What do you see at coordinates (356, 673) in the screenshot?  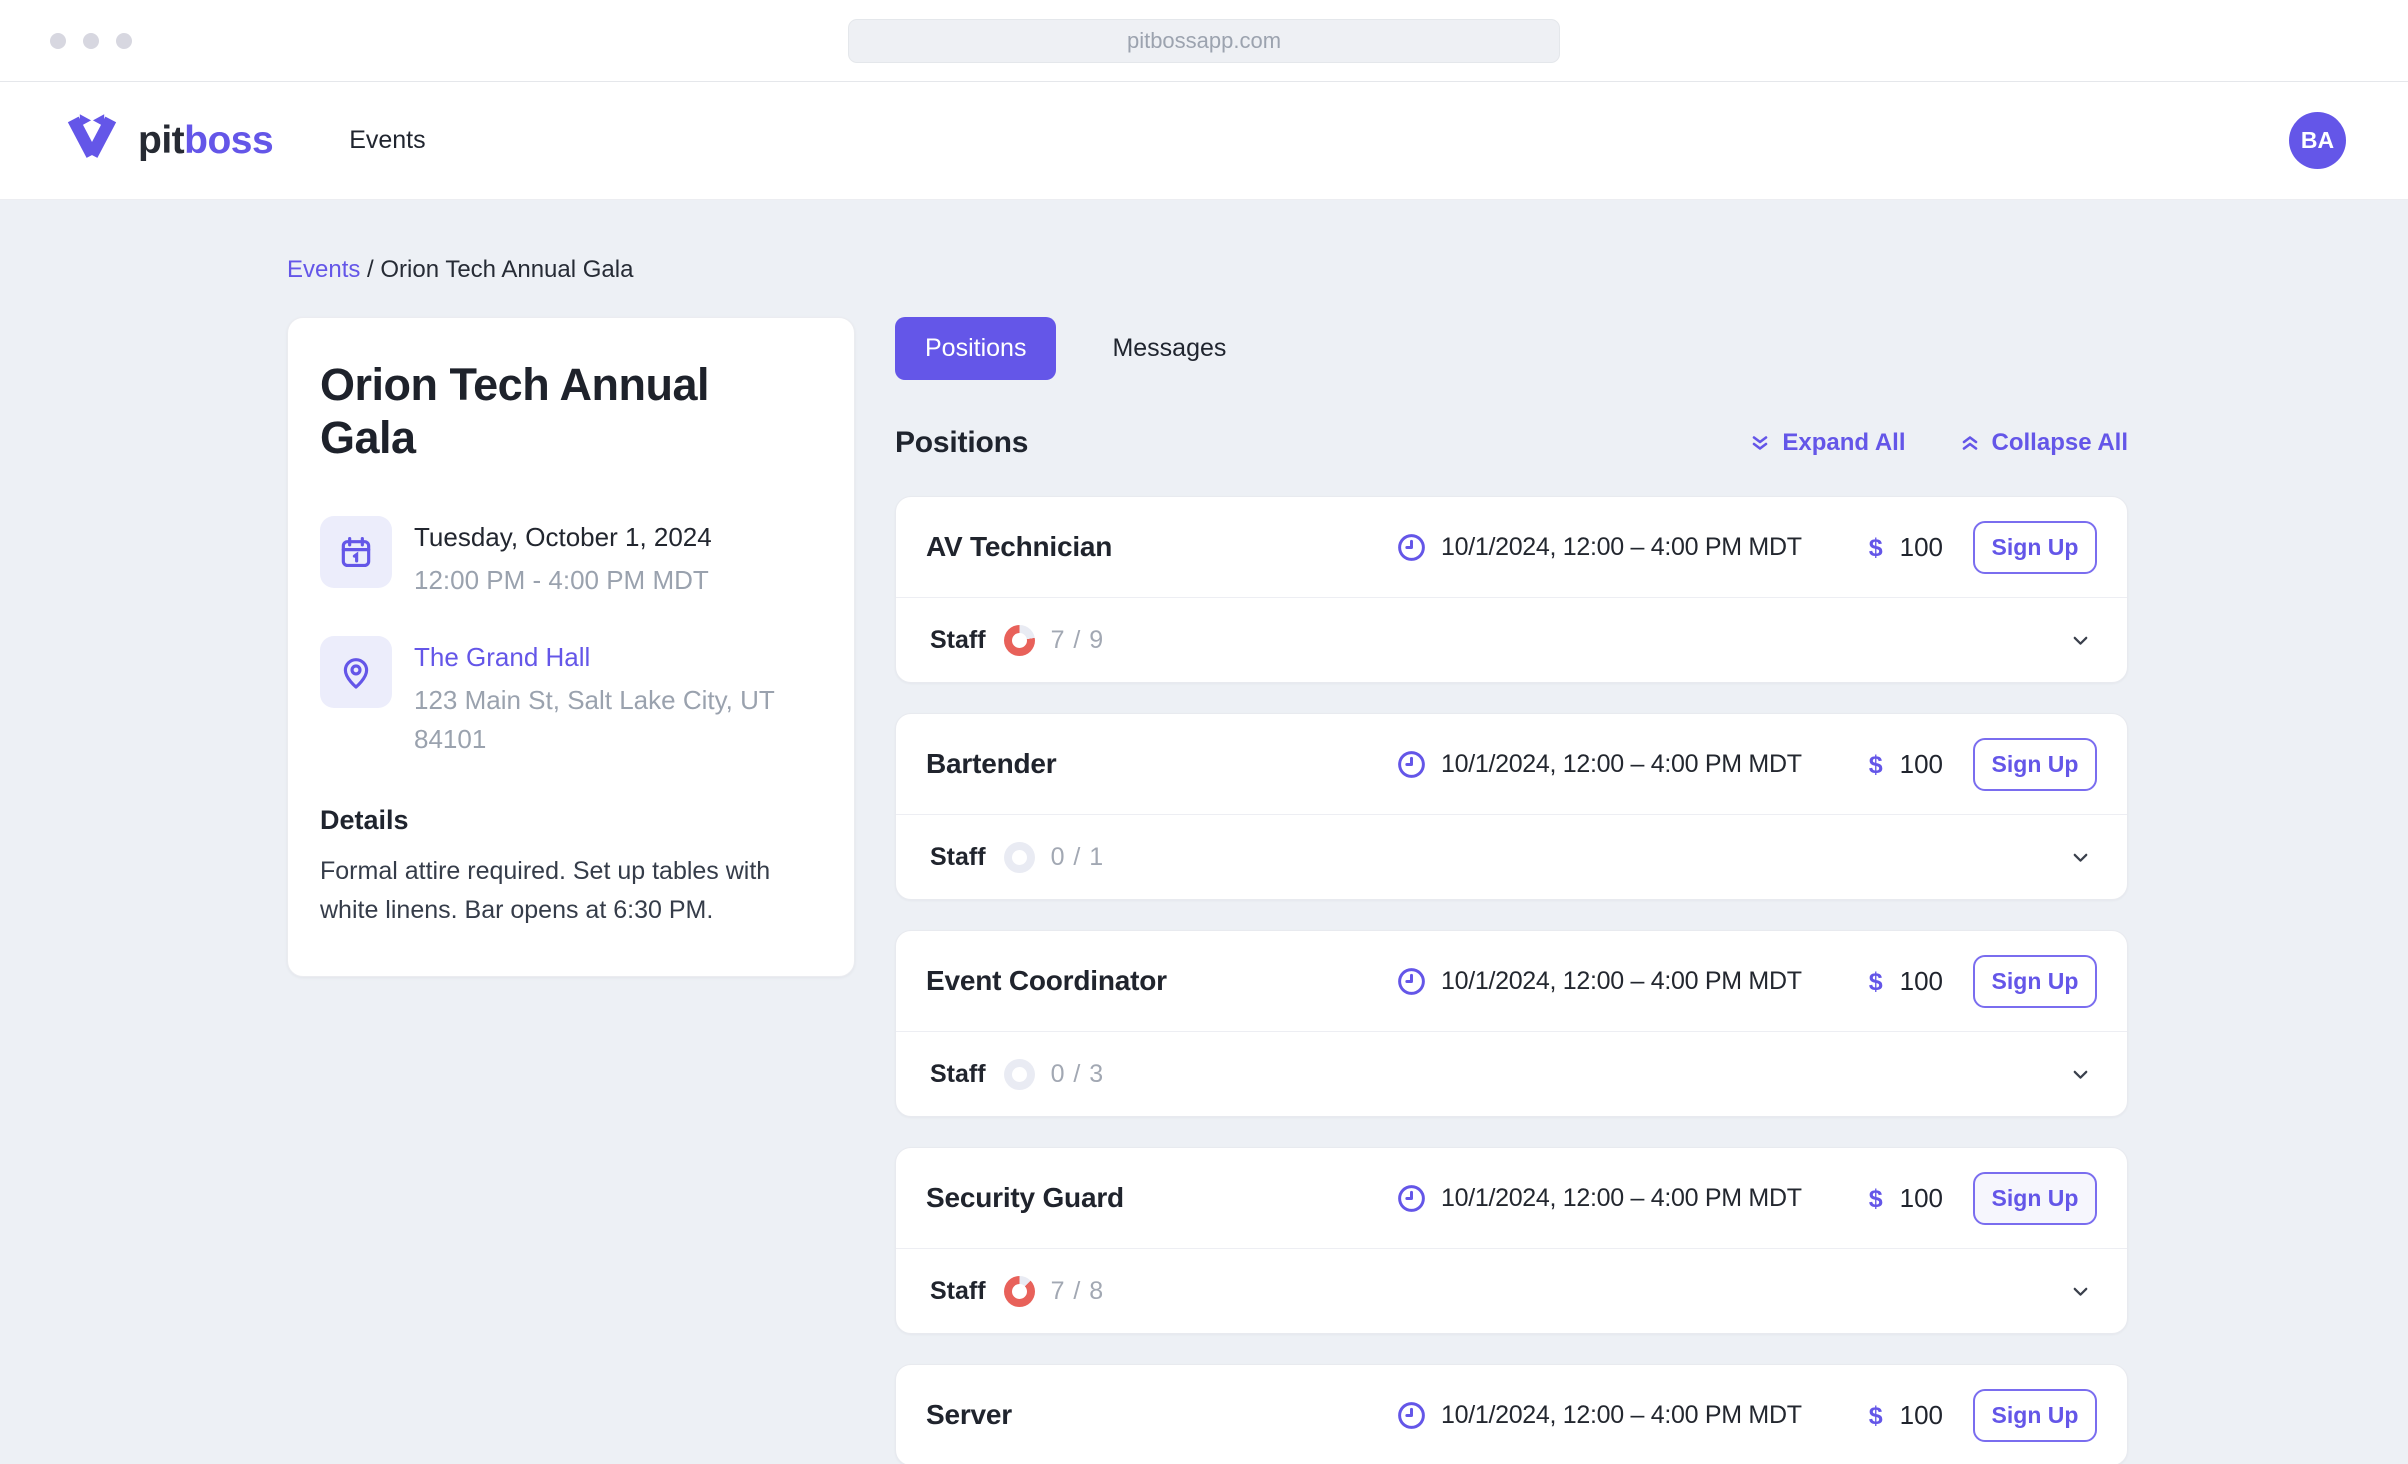 I see `map-pin-icon` at bounding box center [356, 673].